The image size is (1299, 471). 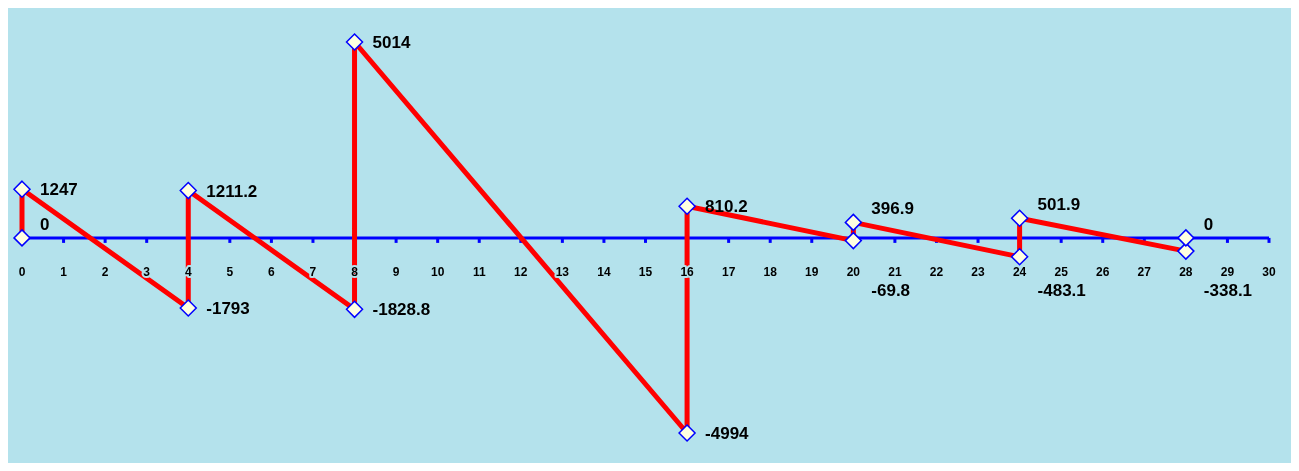 What do you see at coordinates (562, 271) in the screenshot?
I see `x-tick-label: 13` at bounding box center [562, 271].